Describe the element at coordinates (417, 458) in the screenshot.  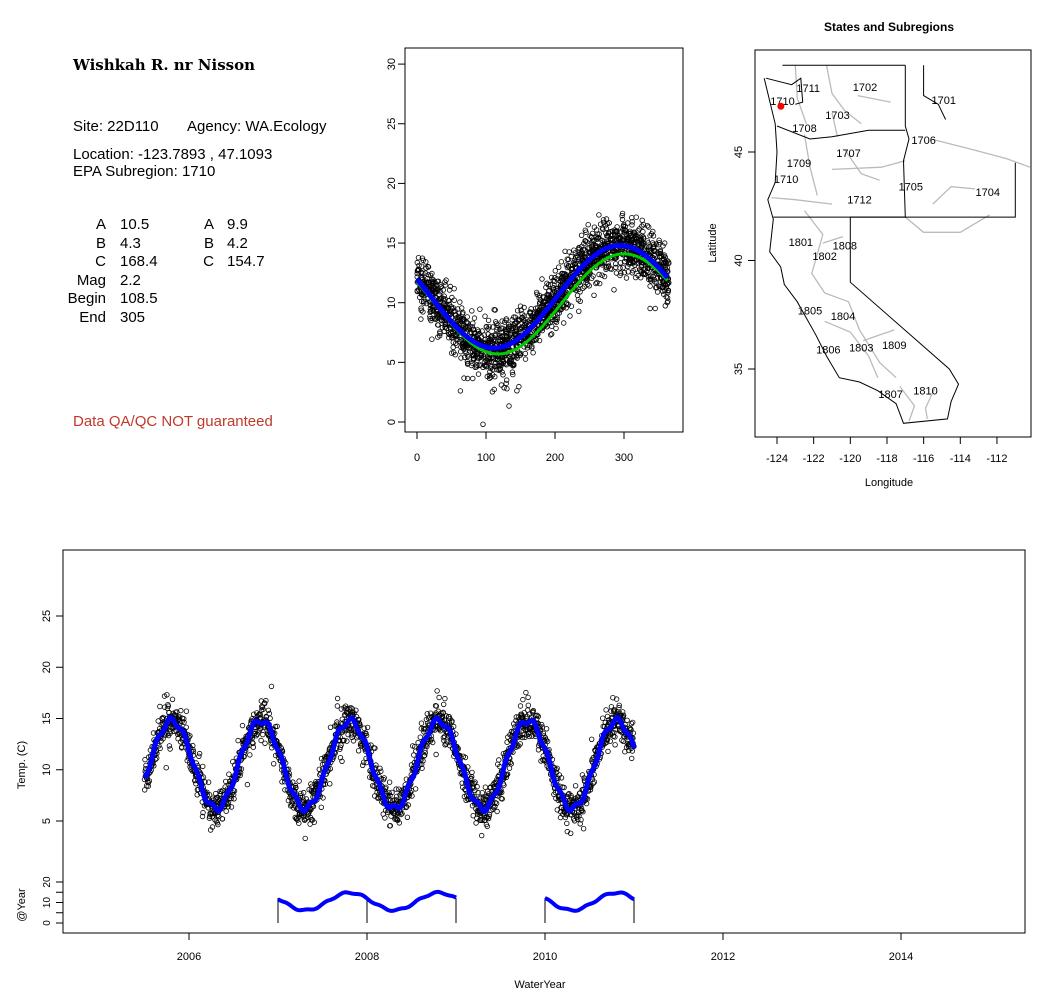
I see `x-tick-label: 0` at that location.